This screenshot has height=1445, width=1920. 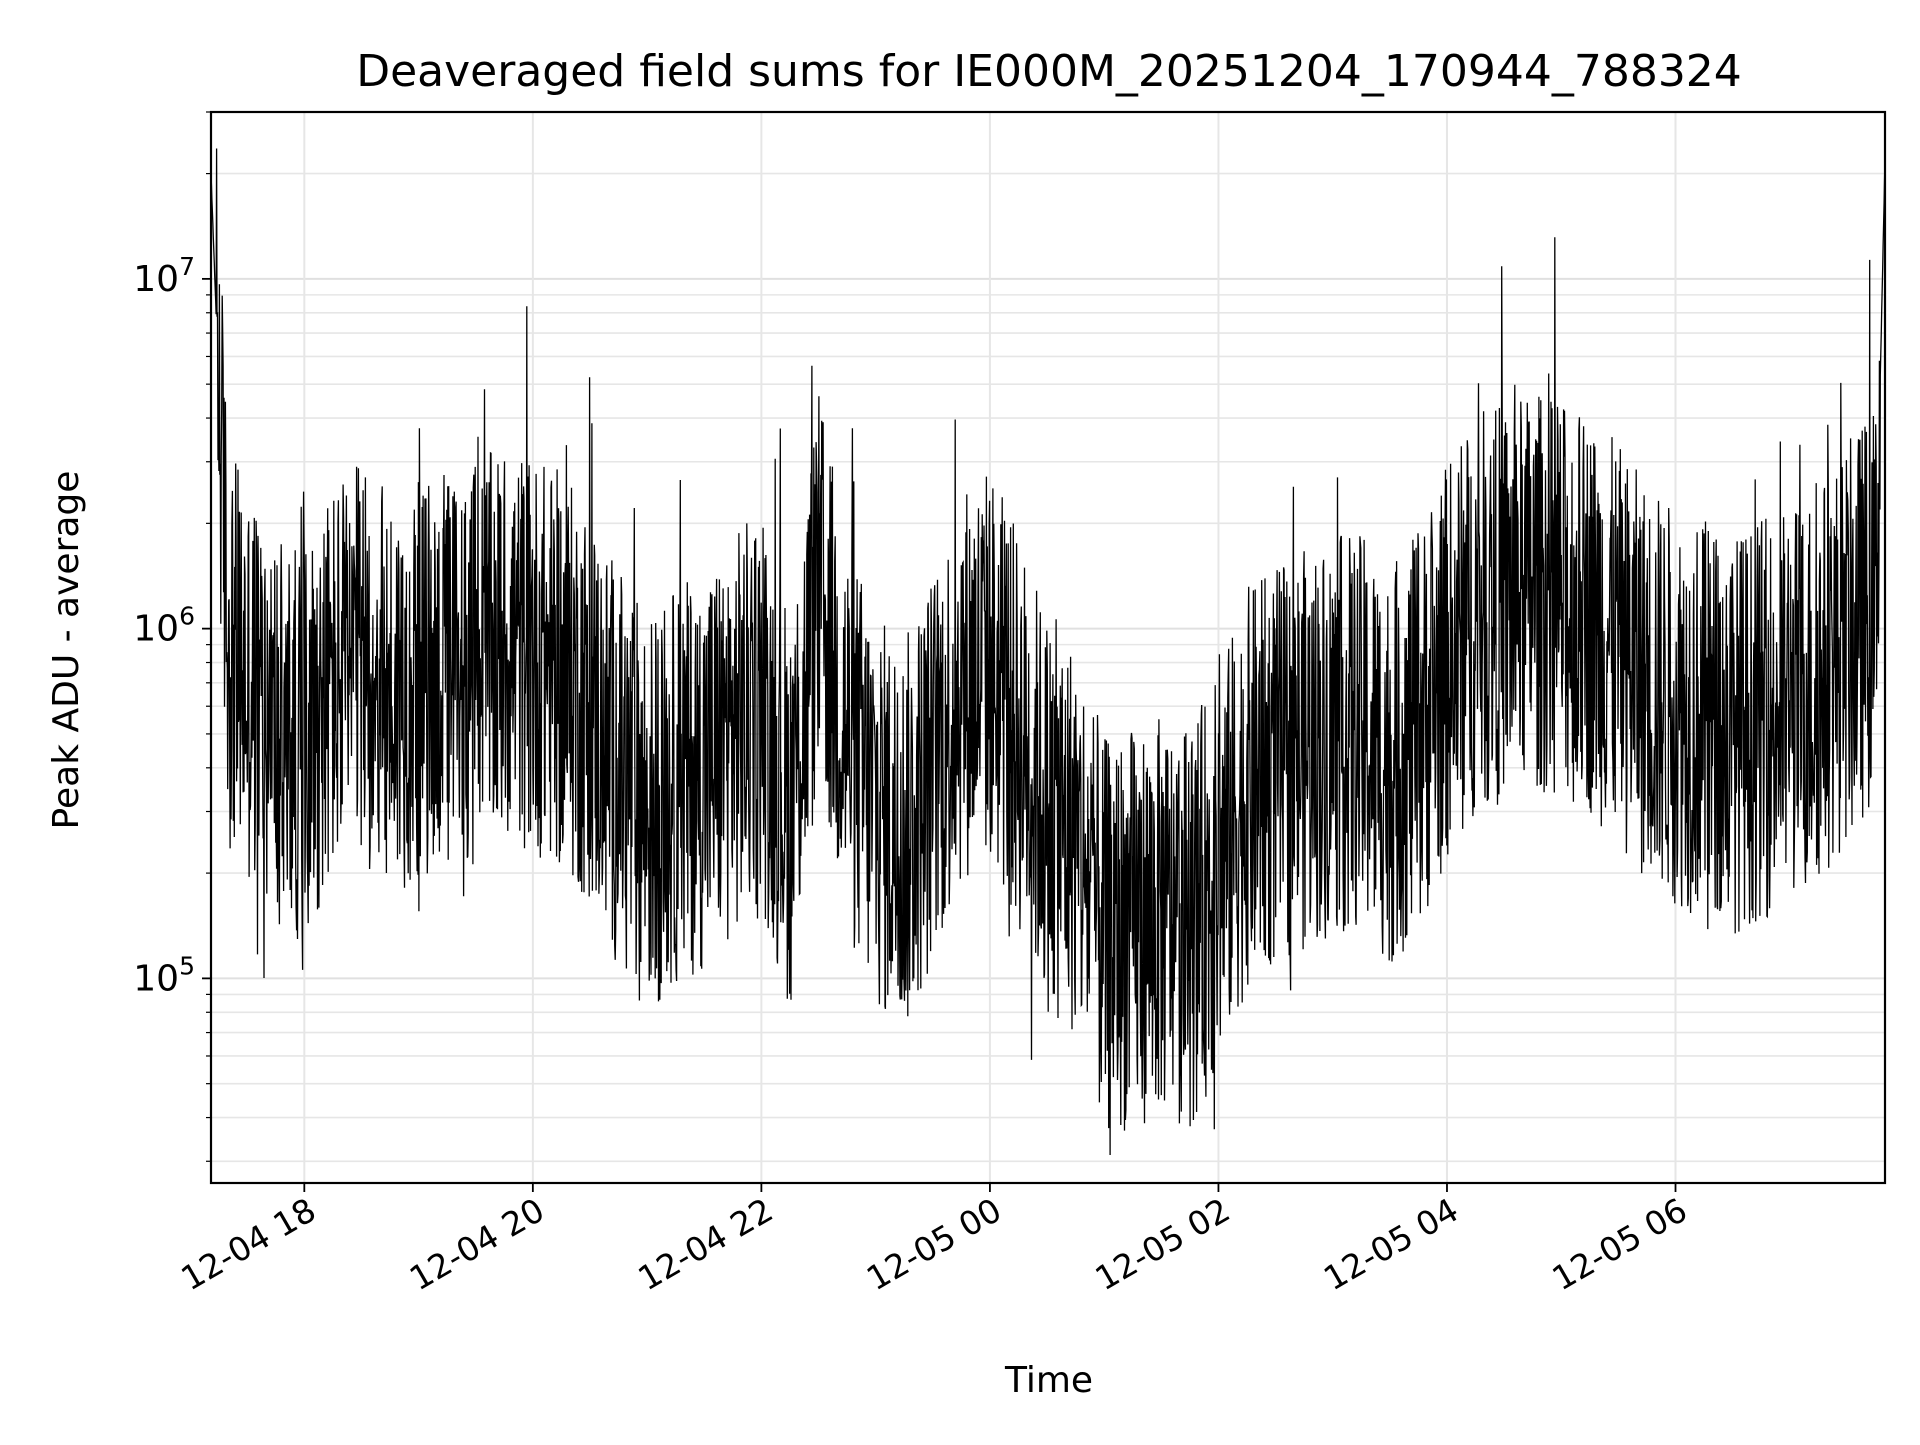 I want to click on y-axis-ticks: 10⁵ 10⁶ 10⁷, so click(x=172, y=636).